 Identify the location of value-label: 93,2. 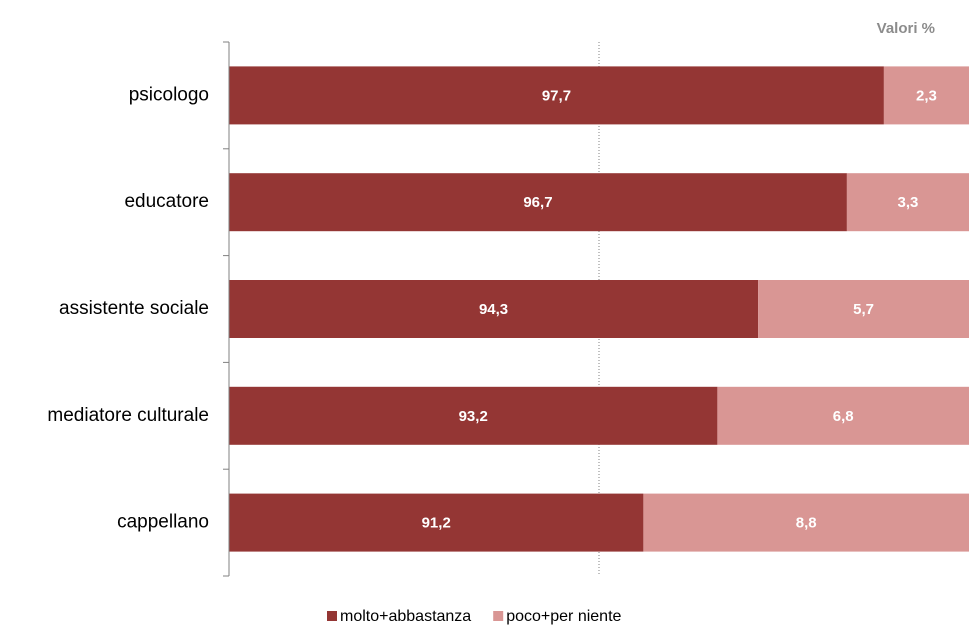
(473, 416).